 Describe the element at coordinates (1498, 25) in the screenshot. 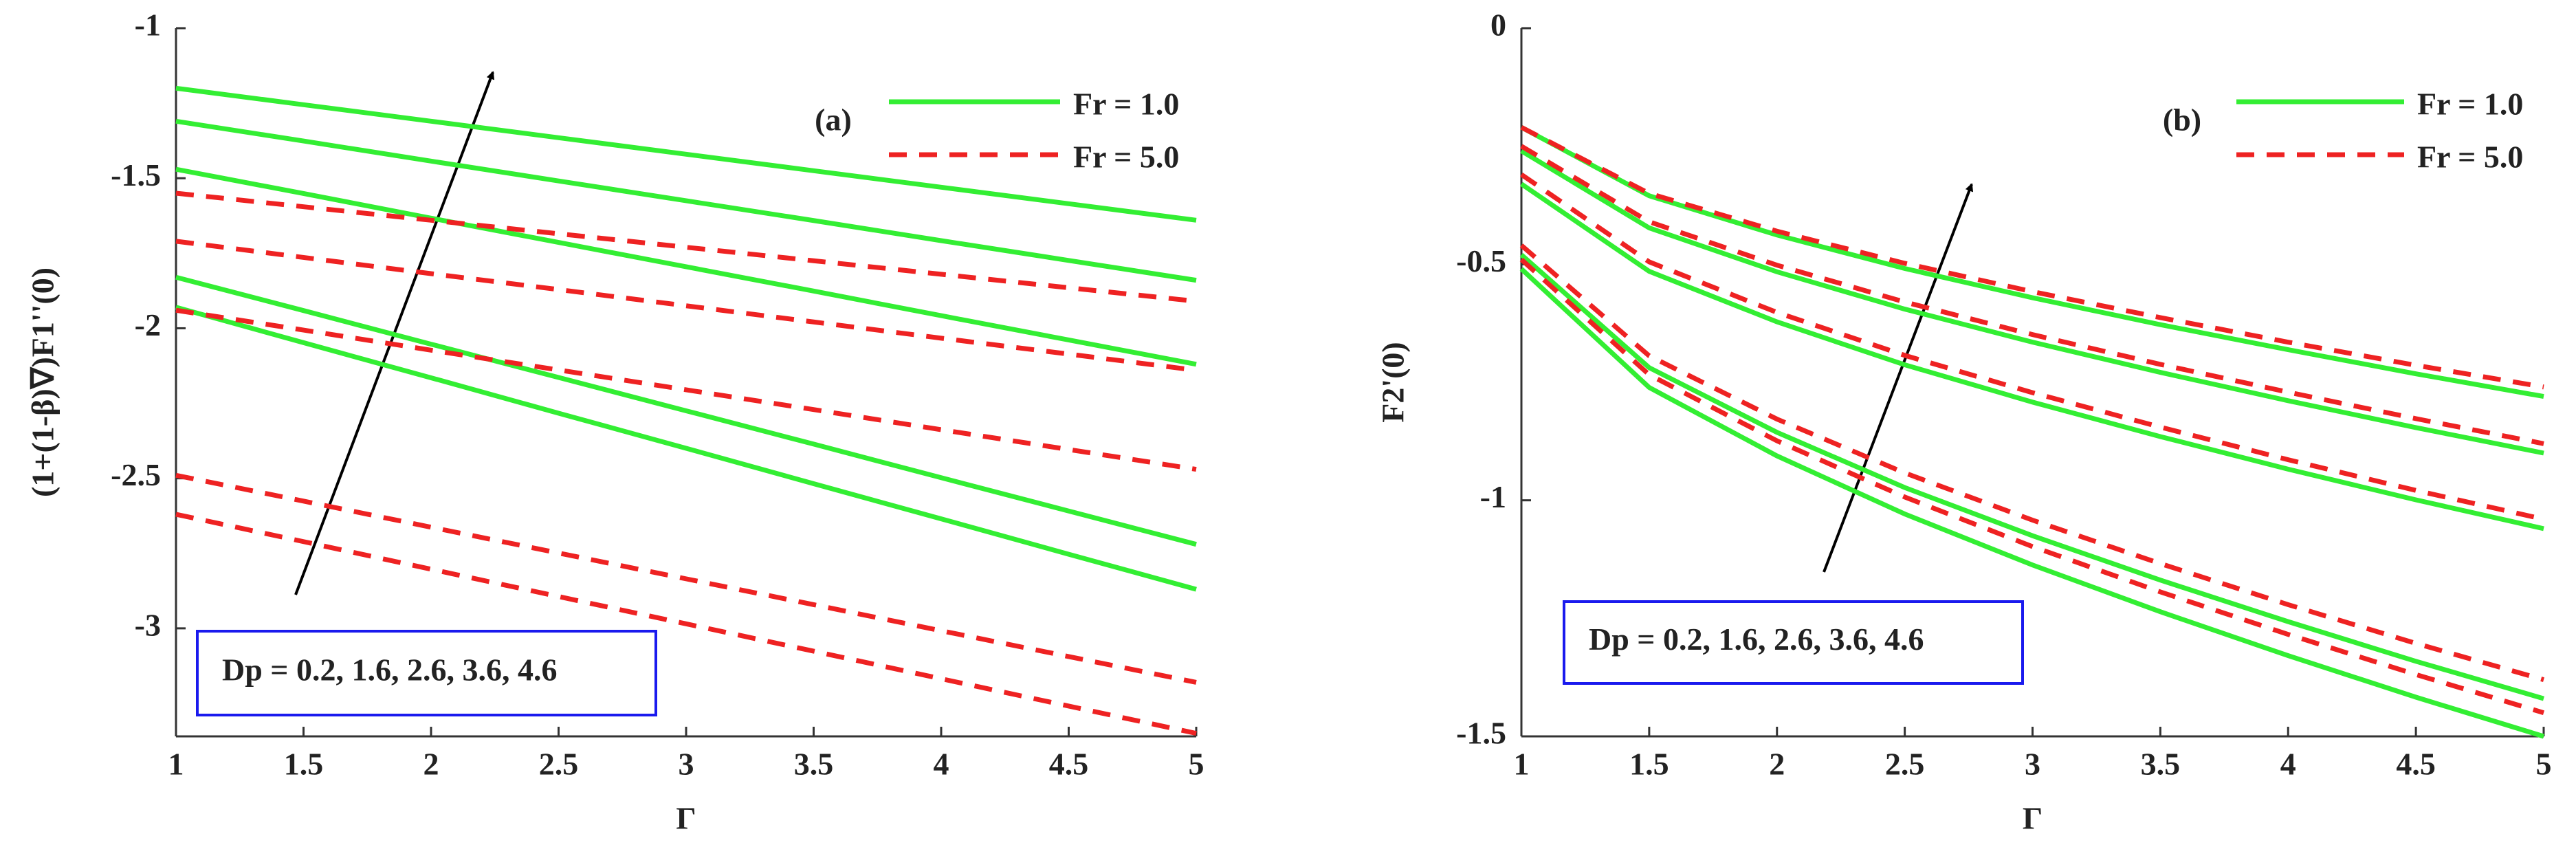

I see `y-tick-label: 0` at that location.